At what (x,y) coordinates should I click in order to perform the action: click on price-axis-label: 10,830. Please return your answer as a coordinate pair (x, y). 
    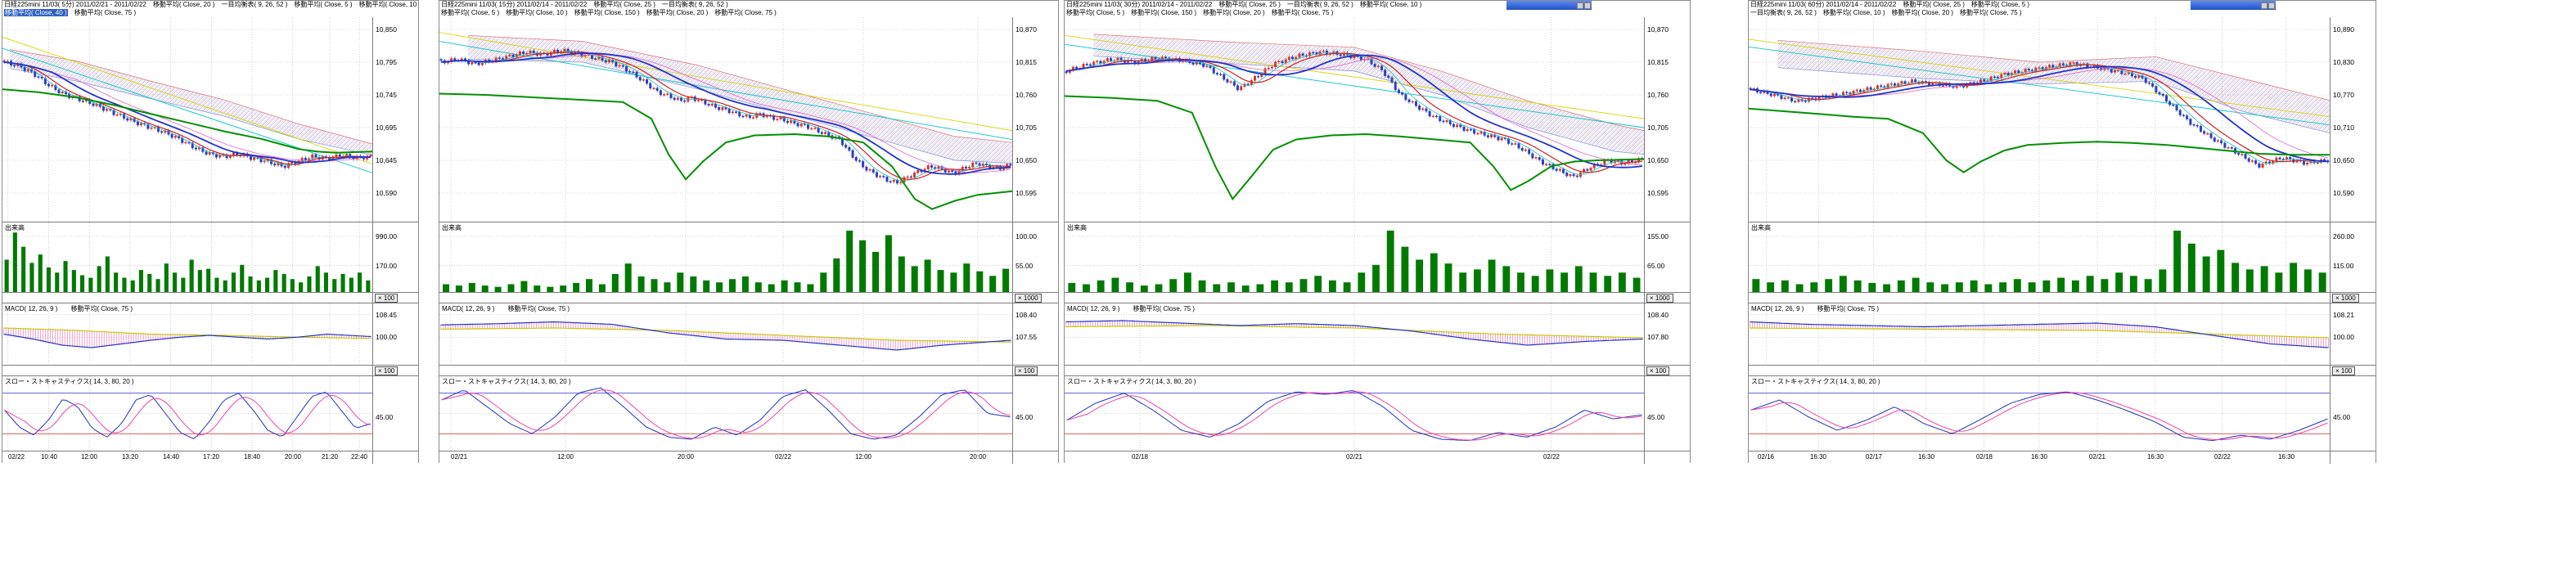
    Looking at the image, I should click on (2343, 62).